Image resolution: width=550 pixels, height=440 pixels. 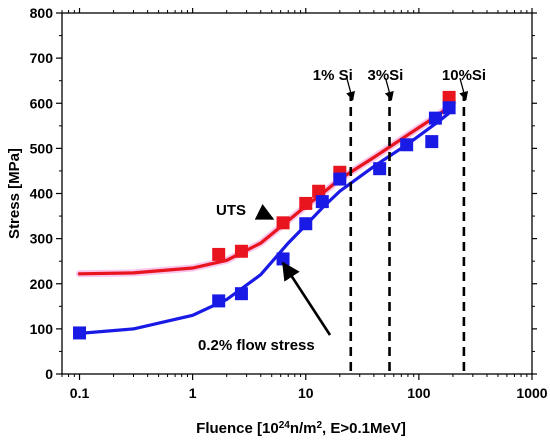 What do you see at coordinates (42, 284) in the screenshot?
I see `y-tick-label: 200` at bounding box center [42, 284].